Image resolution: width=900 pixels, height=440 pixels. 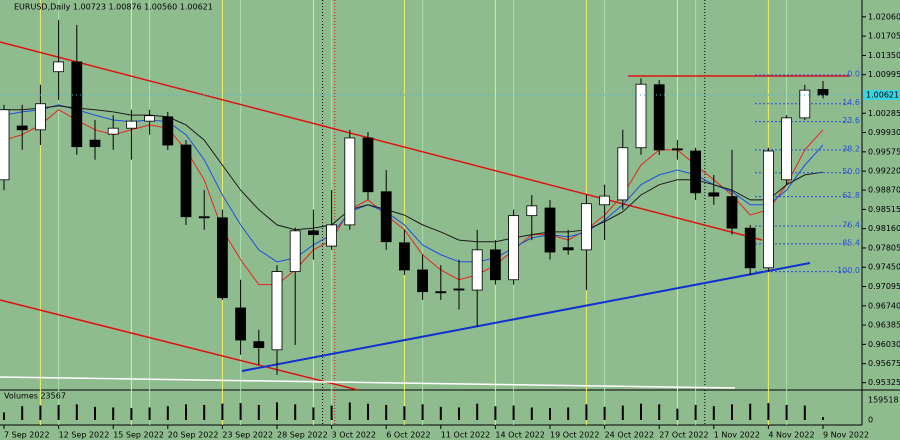 I want to click on last-price-tag, so click(x=881, y=95).